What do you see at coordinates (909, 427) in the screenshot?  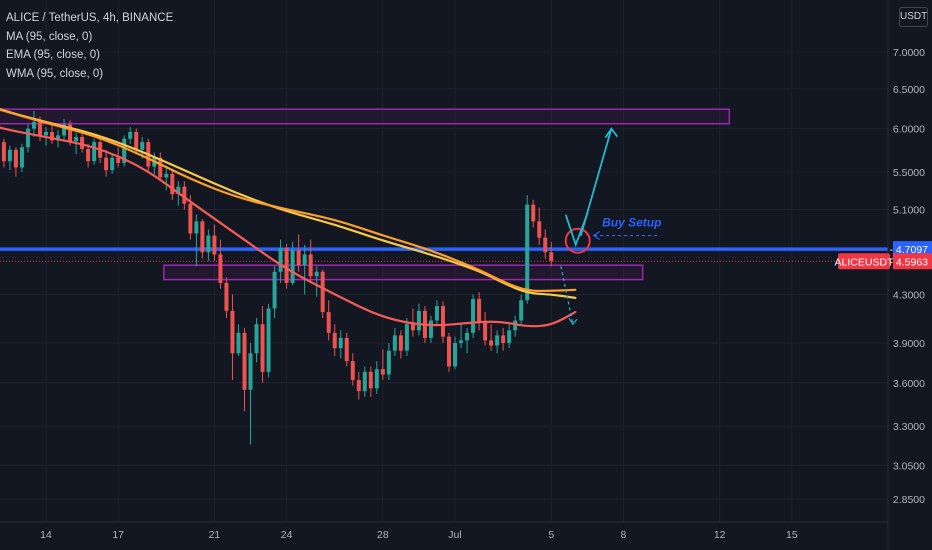 I see `price-tick-label: 3.3000` at bounding box center [909, 427].